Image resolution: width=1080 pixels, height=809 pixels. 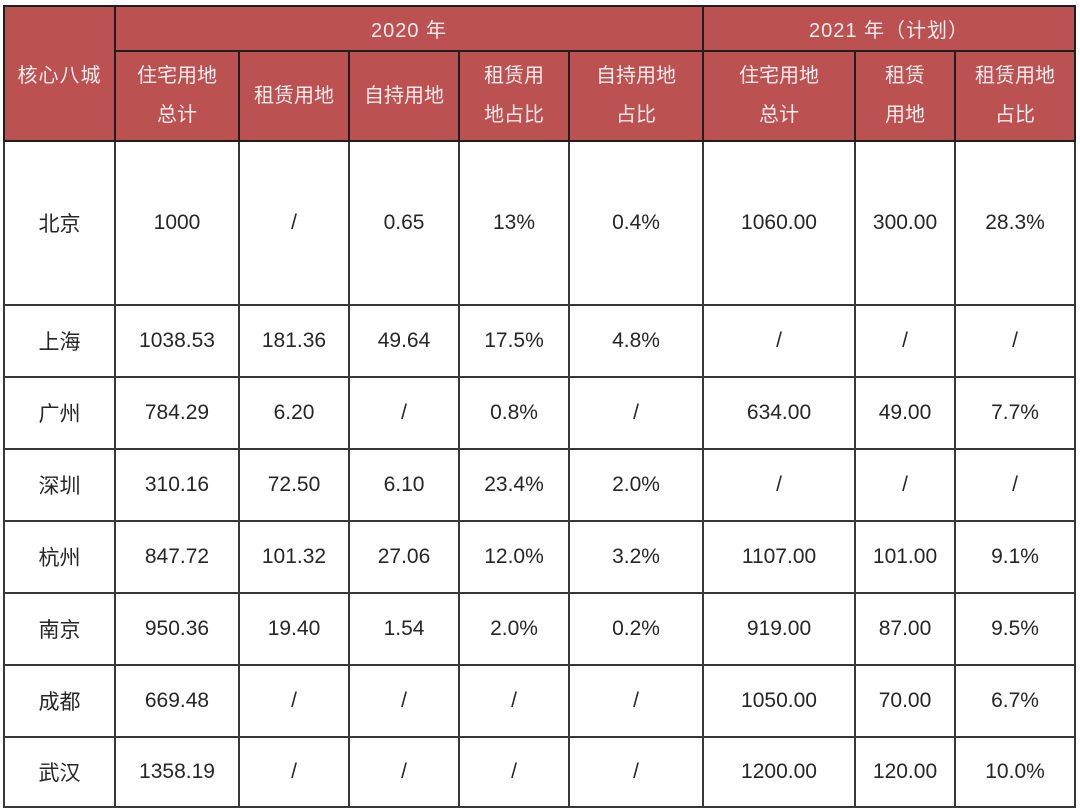 I want to click on value-cell: 27.06, so click(x=404, y=557).